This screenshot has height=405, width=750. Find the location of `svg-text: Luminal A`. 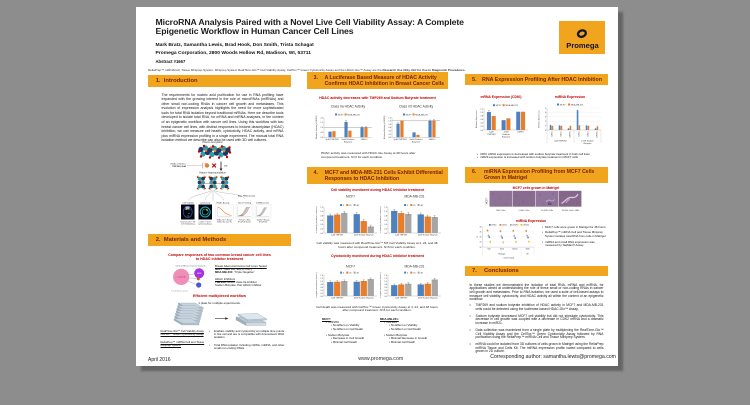

svg-text: Luminal A is located at coordinates (181, 277).